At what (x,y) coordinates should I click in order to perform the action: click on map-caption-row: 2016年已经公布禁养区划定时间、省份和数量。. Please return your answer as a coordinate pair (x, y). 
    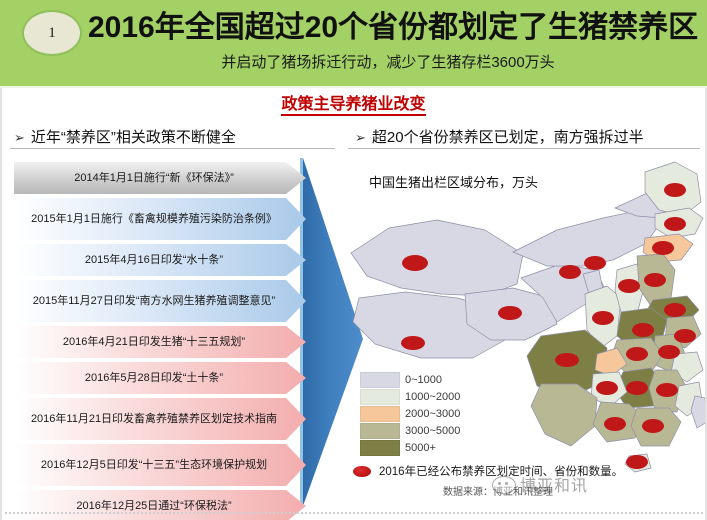
    Looking at the image, I should click on (528, 471).